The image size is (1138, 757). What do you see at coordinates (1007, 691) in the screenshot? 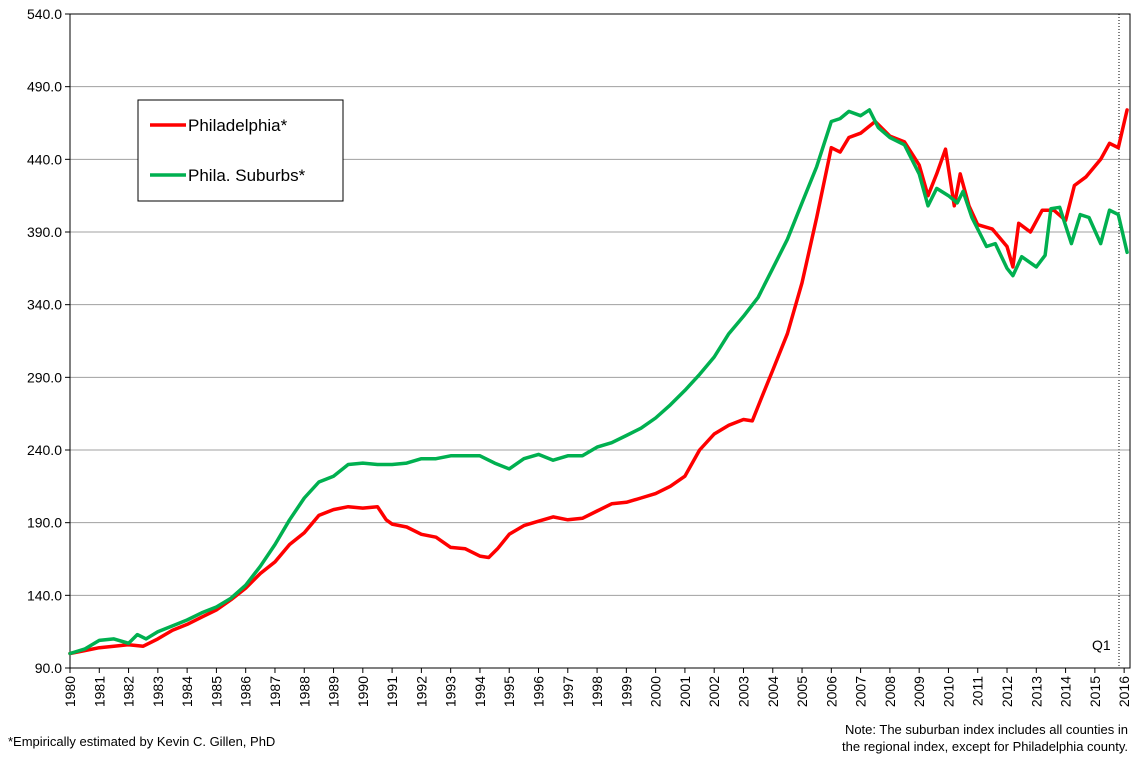
I see `x-tick-label: 2012` at bounding box center [1007, 691].